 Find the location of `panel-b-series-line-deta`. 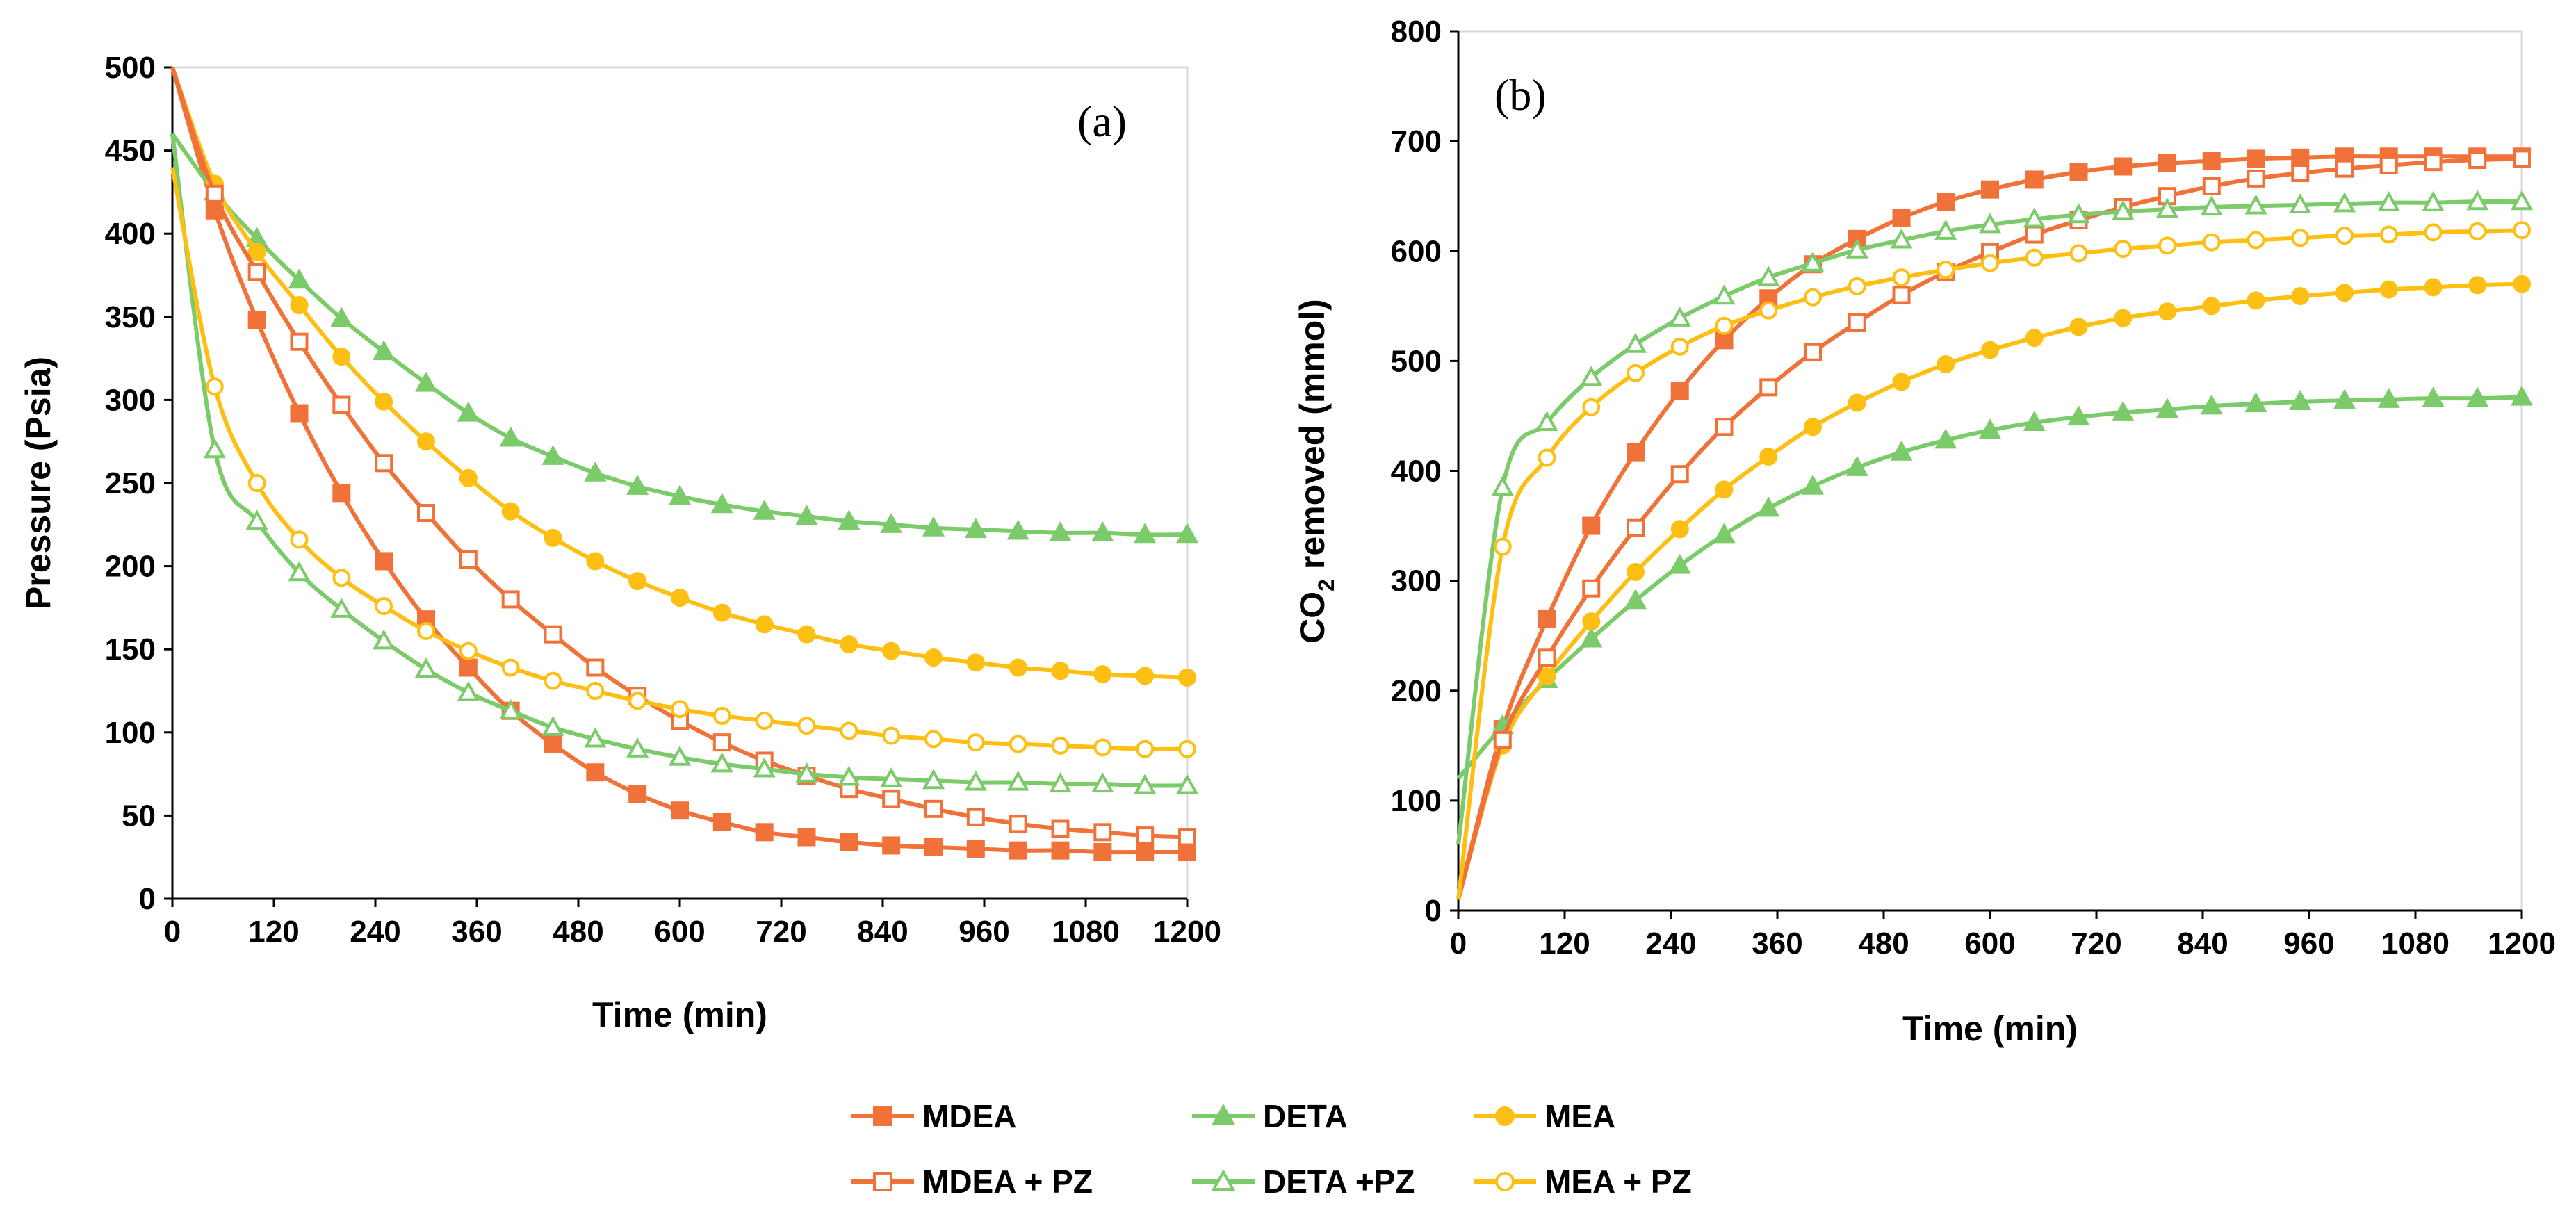

panel-b-series-line-deta is located at coordinates (1989, 588).